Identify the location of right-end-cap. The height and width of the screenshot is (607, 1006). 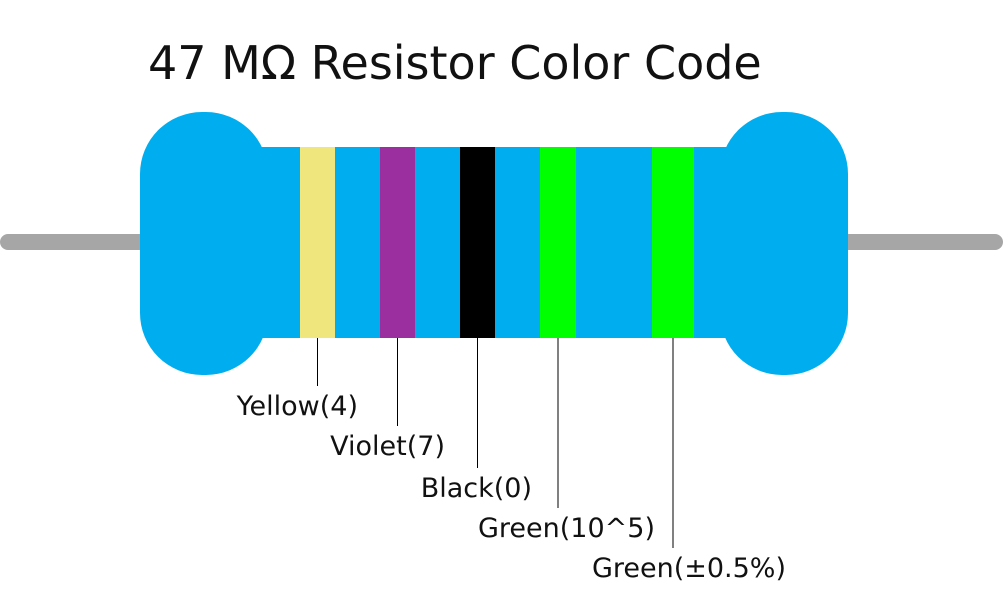
(784, 243).